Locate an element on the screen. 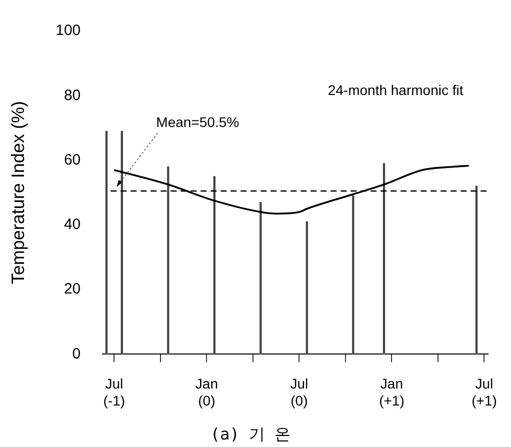 This screenshot has width=511, height=447. y-tick-label: 40 is located at coordinates (72, 225).